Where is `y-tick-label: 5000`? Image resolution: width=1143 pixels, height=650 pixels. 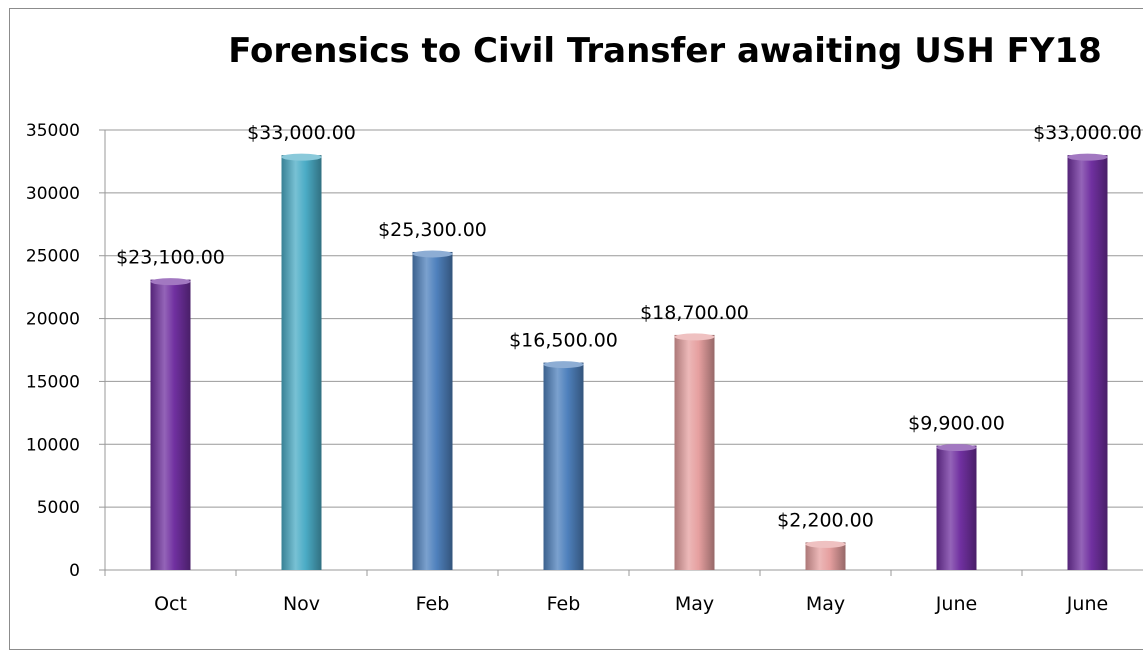
y-tick-label: 5000 is located at coordinates (58, 508).